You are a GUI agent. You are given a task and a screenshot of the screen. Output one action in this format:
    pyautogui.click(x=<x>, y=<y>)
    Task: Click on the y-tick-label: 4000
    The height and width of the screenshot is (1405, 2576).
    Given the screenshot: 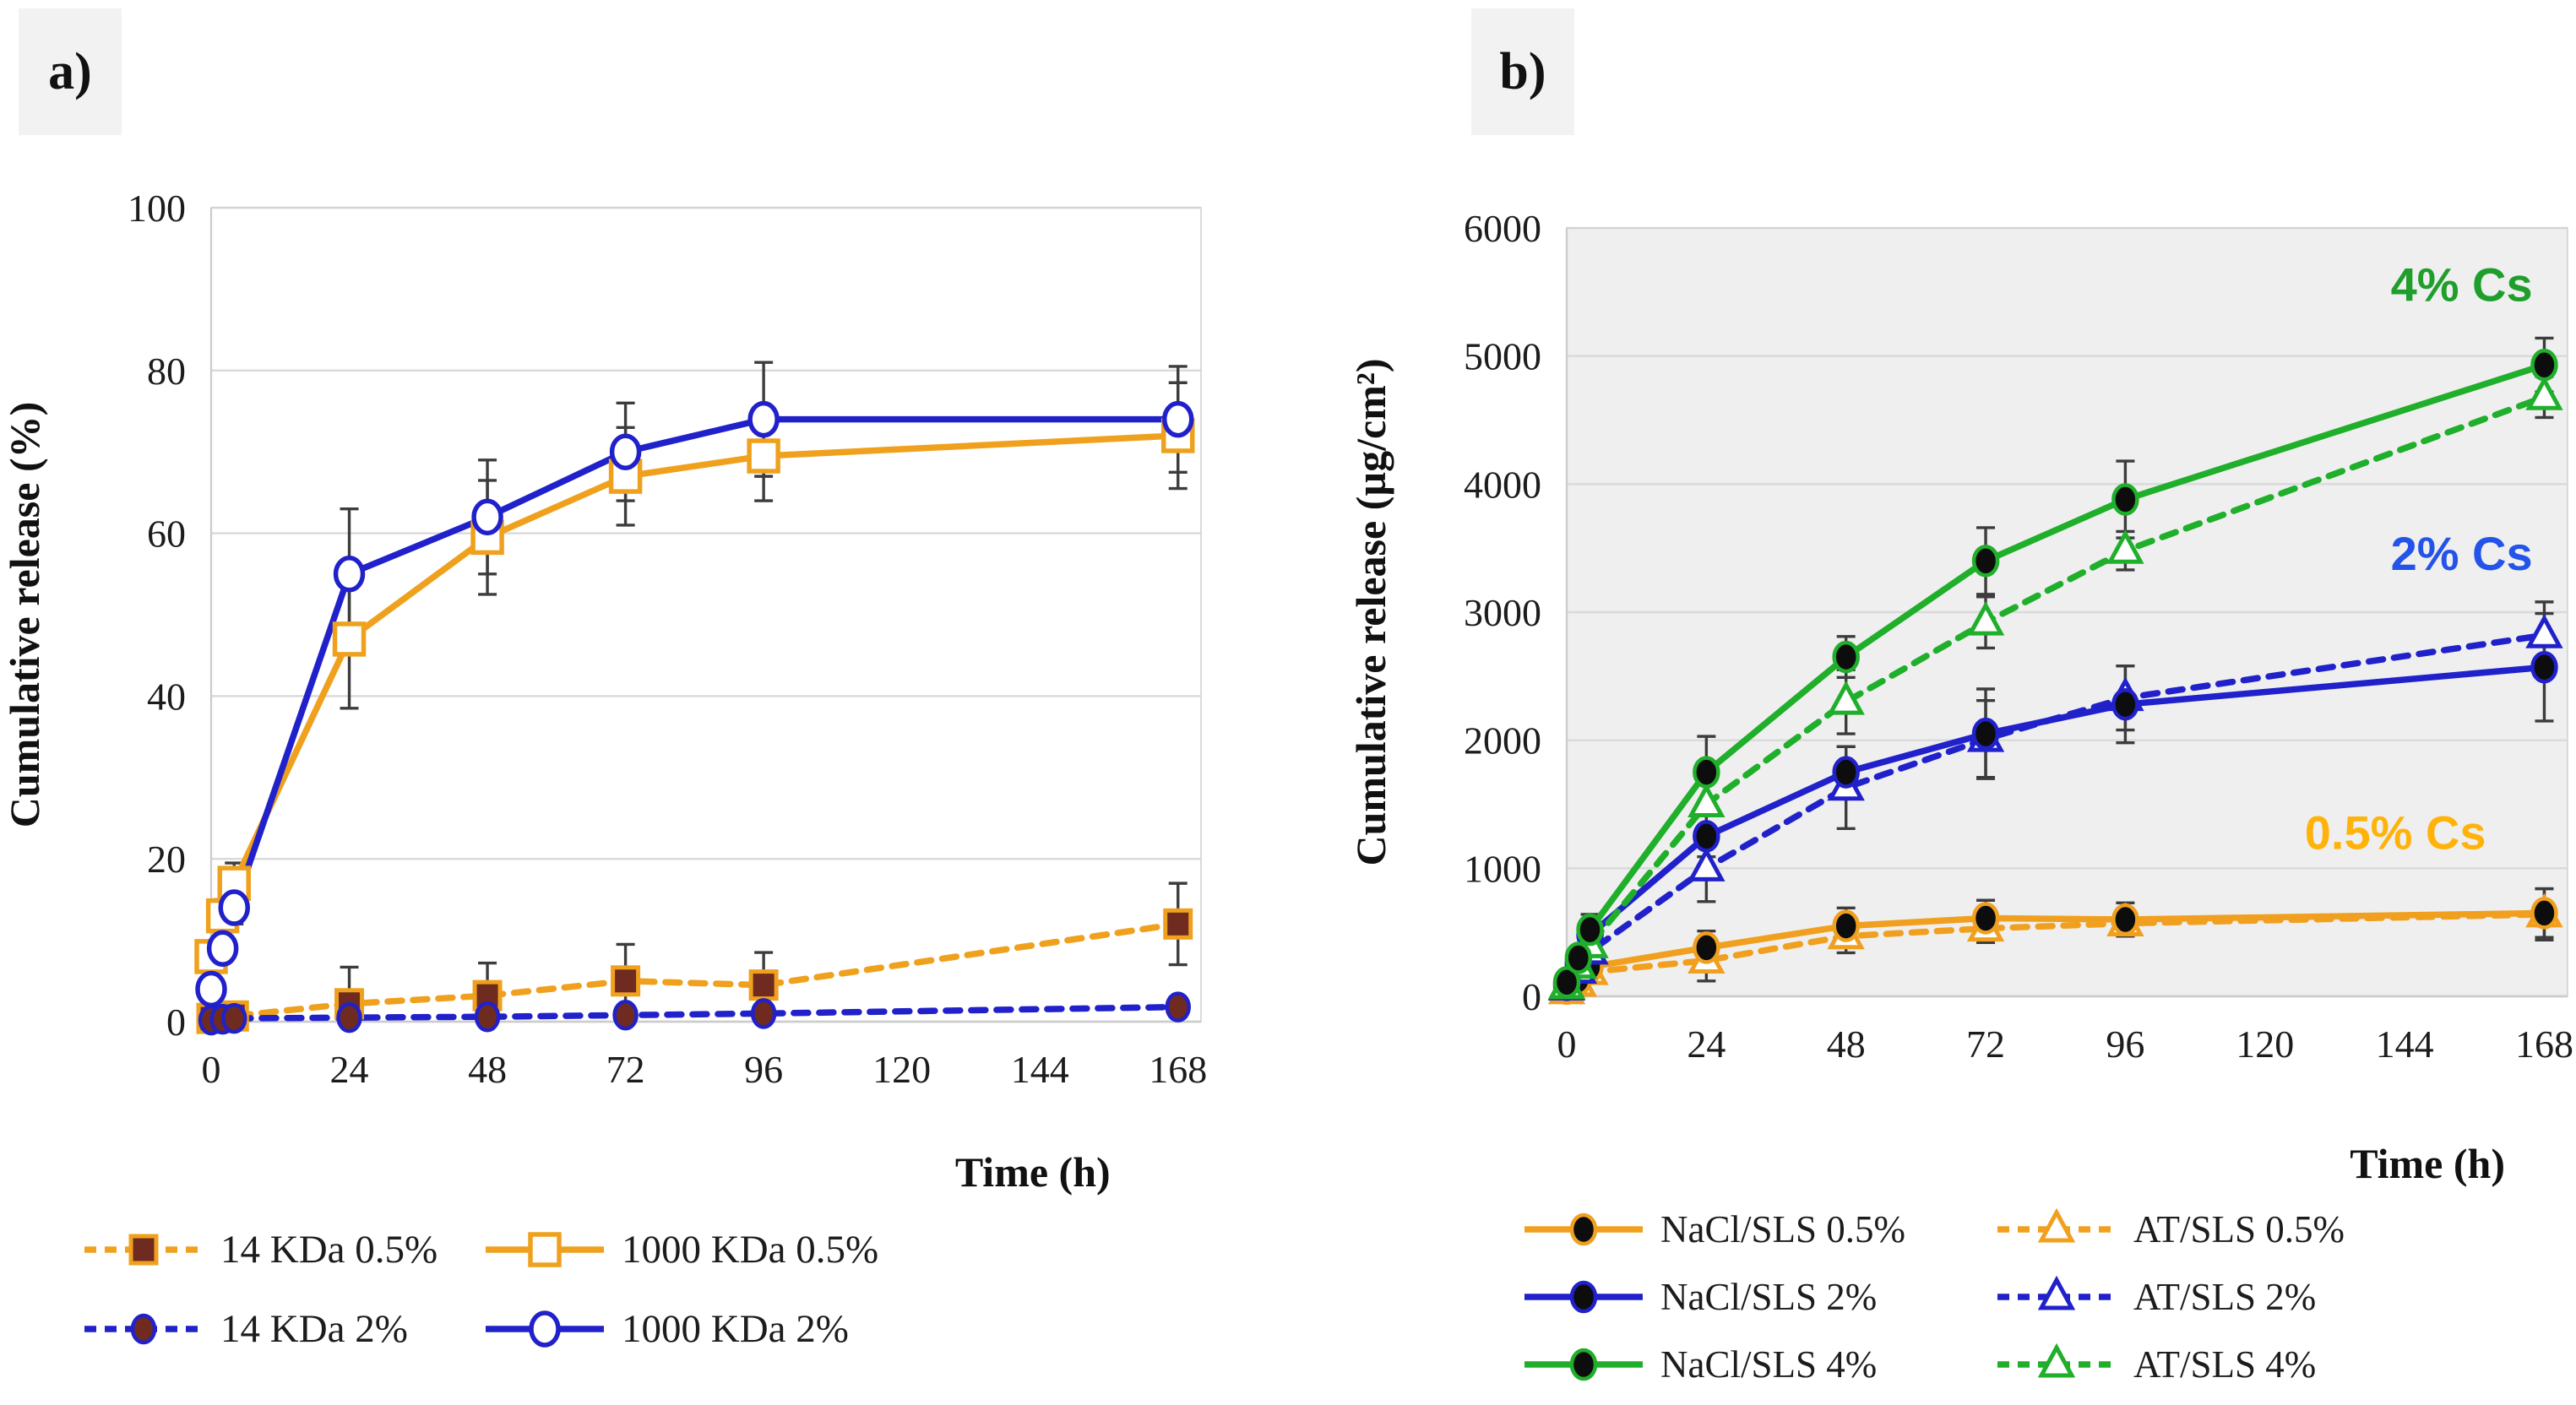 What is the action you would take?
    pyautogui.click(x=1502, y=484)
    